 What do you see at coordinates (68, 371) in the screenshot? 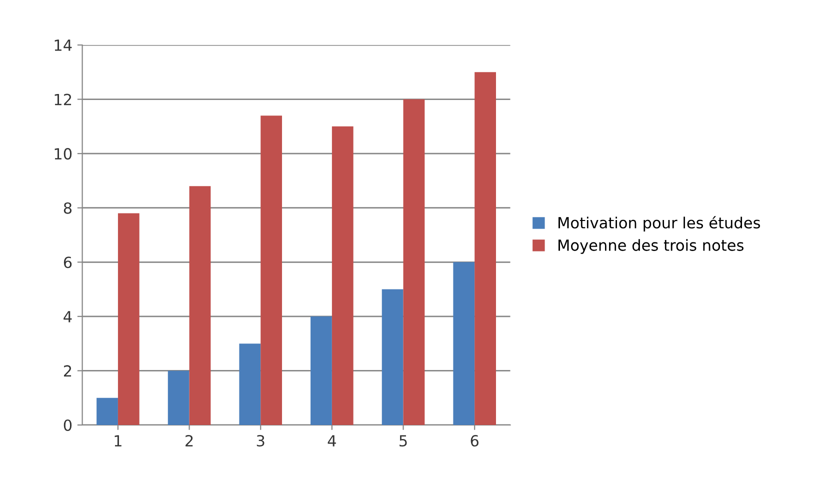
I see `y-tick-label: 2` at bounding box center [68, 371].